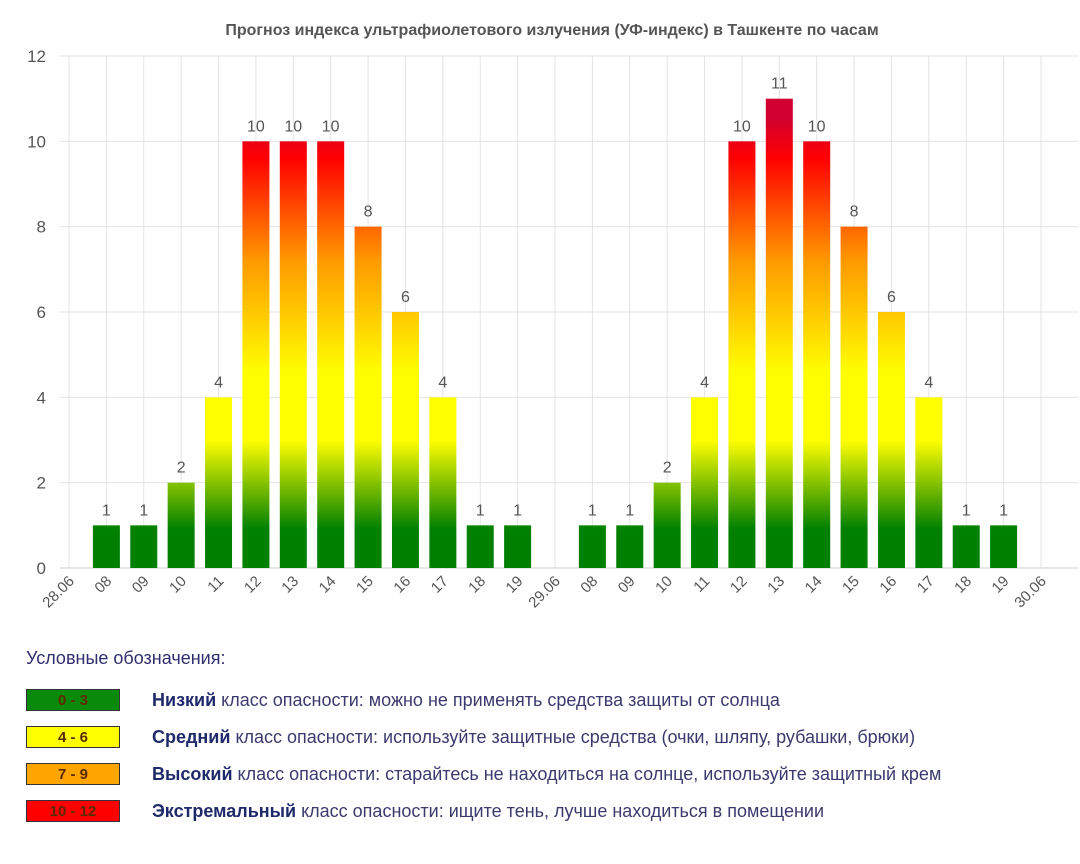 The height and width of the screenshot is (864, 1080). Describe the element at coordinates (36, 312) in the screenshot. I see `y-axis-ticks: 0 2 4 6 8 10 12` at that location.